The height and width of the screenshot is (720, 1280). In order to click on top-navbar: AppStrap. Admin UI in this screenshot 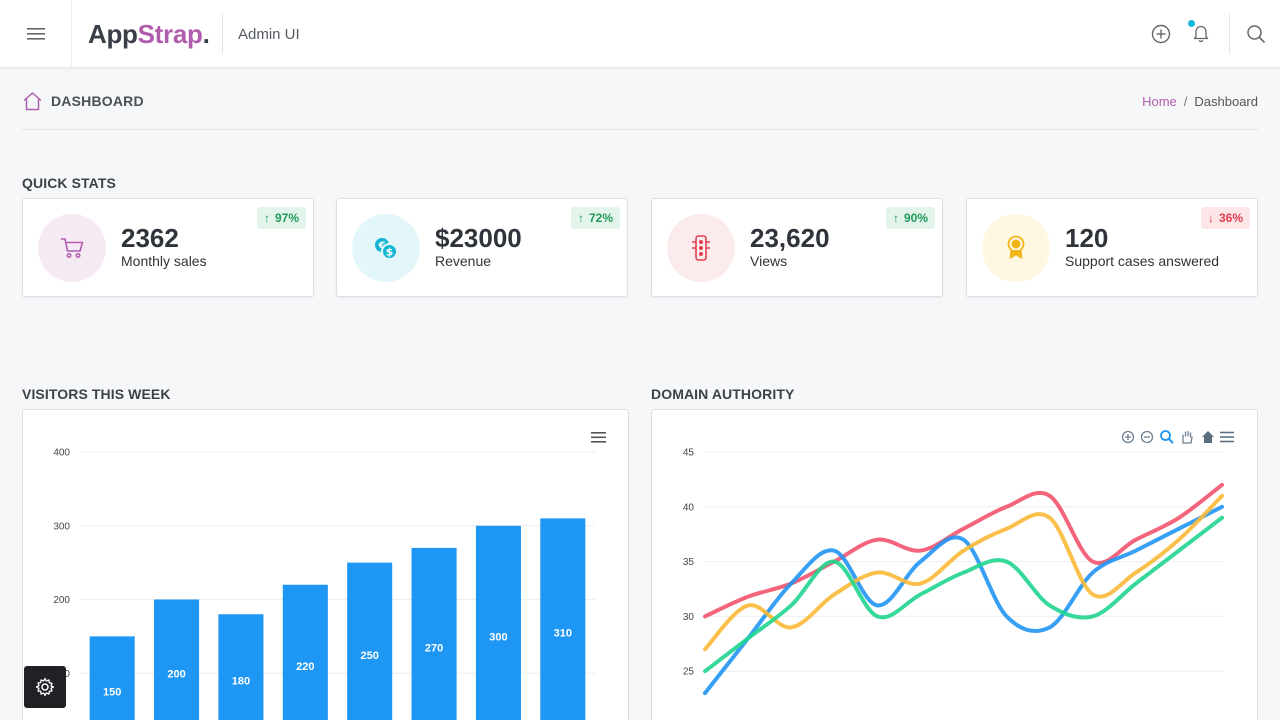, I will do `click(640, 34)`.